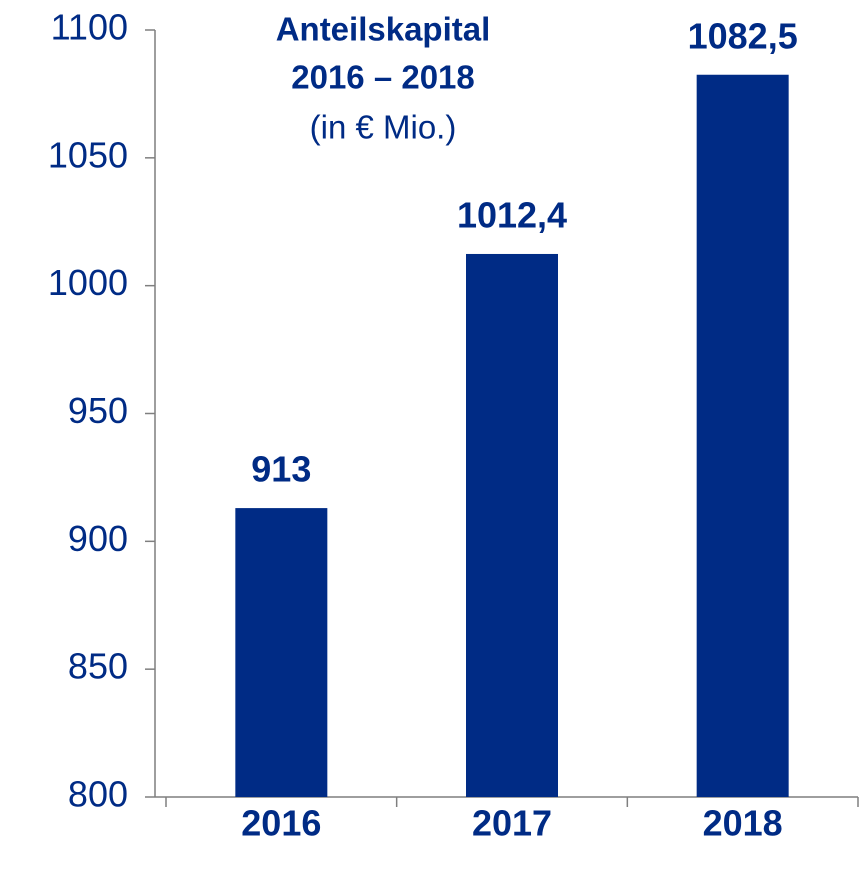 Image resolution: width=863 pixels, height=873 pixels. I want to click on x-tick-label: 2018, so click(743, 823).